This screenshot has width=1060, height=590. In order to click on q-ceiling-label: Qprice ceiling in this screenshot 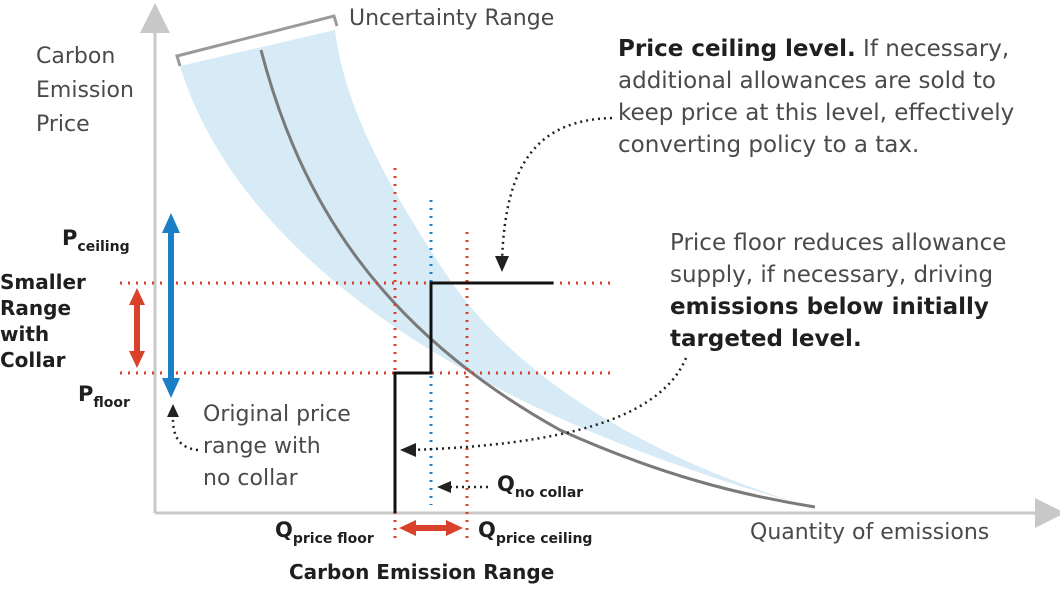, I will do `click(535, 532)`.